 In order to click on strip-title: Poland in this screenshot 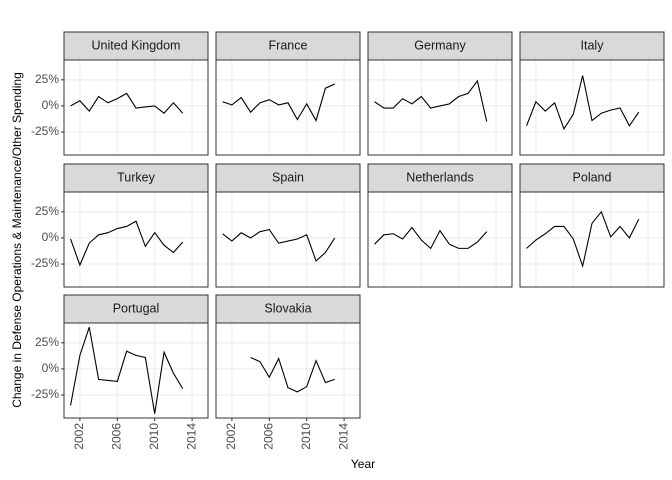, I will do `click(592, 177)`.